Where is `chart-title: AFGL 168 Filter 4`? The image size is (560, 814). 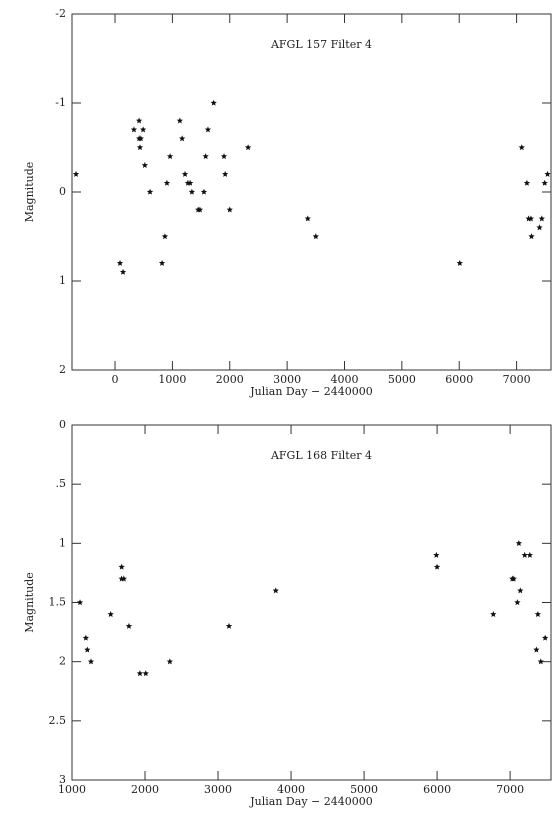 chart-title: AFGL 168 Filter 4 is located at coordinates (321, 455).